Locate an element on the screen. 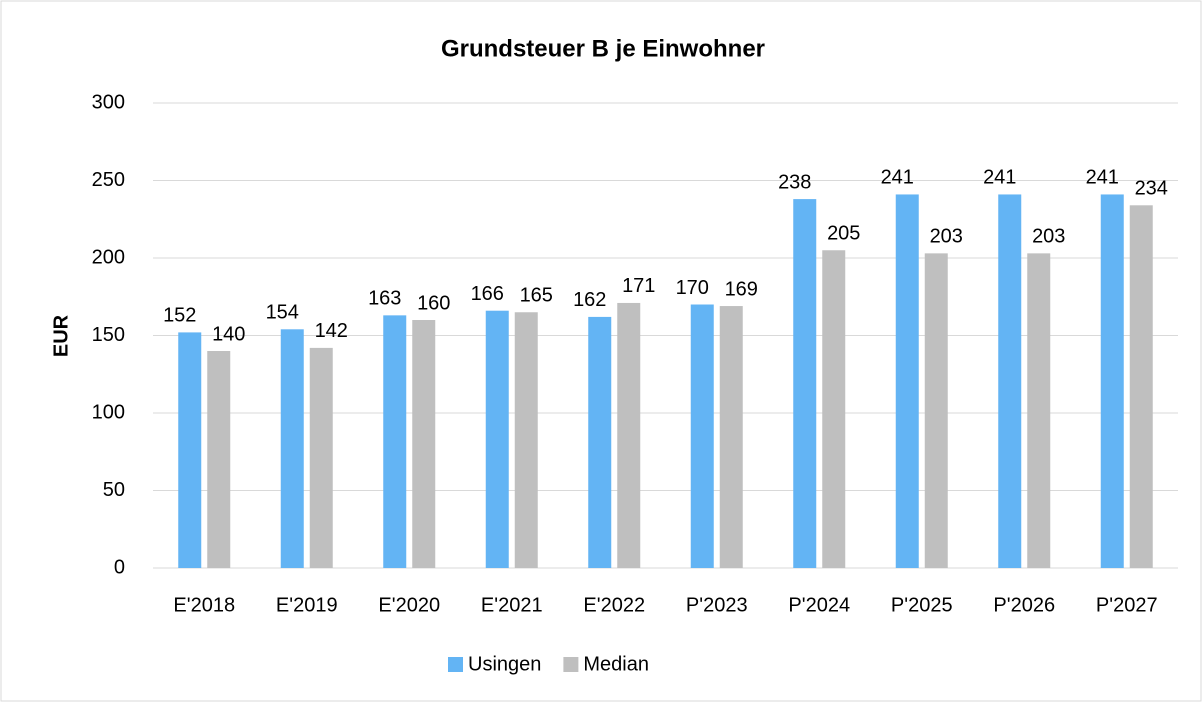 The width and height of the screenshot is (1203, 704). y-axis-label: EUR is located at coordinates (61, 335).